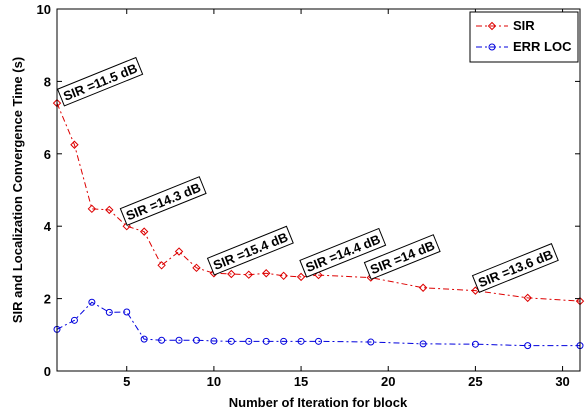 The image size is (585, 412). What do you see at coordinates (524, 25) in the screenshot?
I see `legend-label-sir: SIR` at bounding box center [524, 25].